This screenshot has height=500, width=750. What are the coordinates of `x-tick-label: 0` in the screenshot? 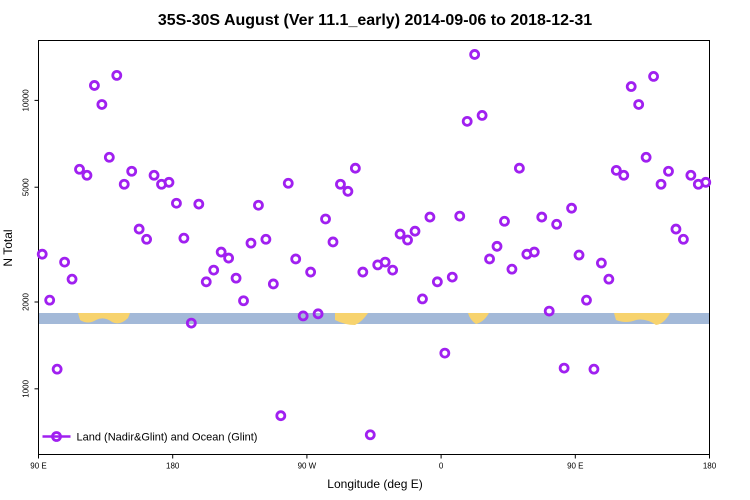 It's located at (441, 466).